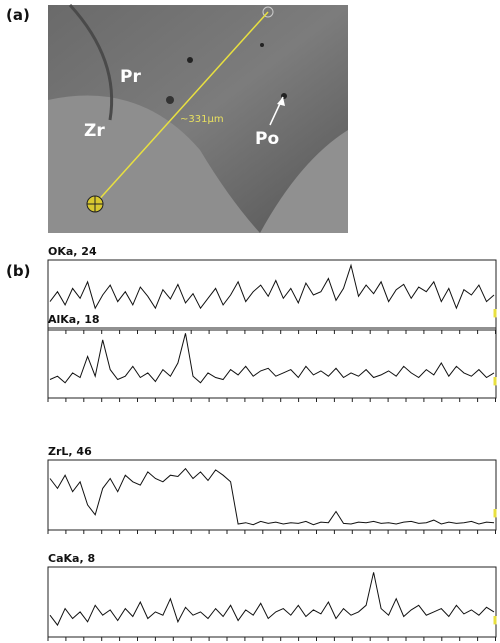 Image resolution: width=500 pixels, height=643 pixels. Describe the element at coordinates (72, 251) in the screenshot. I see `trace-label: OKa, 24` at that location.